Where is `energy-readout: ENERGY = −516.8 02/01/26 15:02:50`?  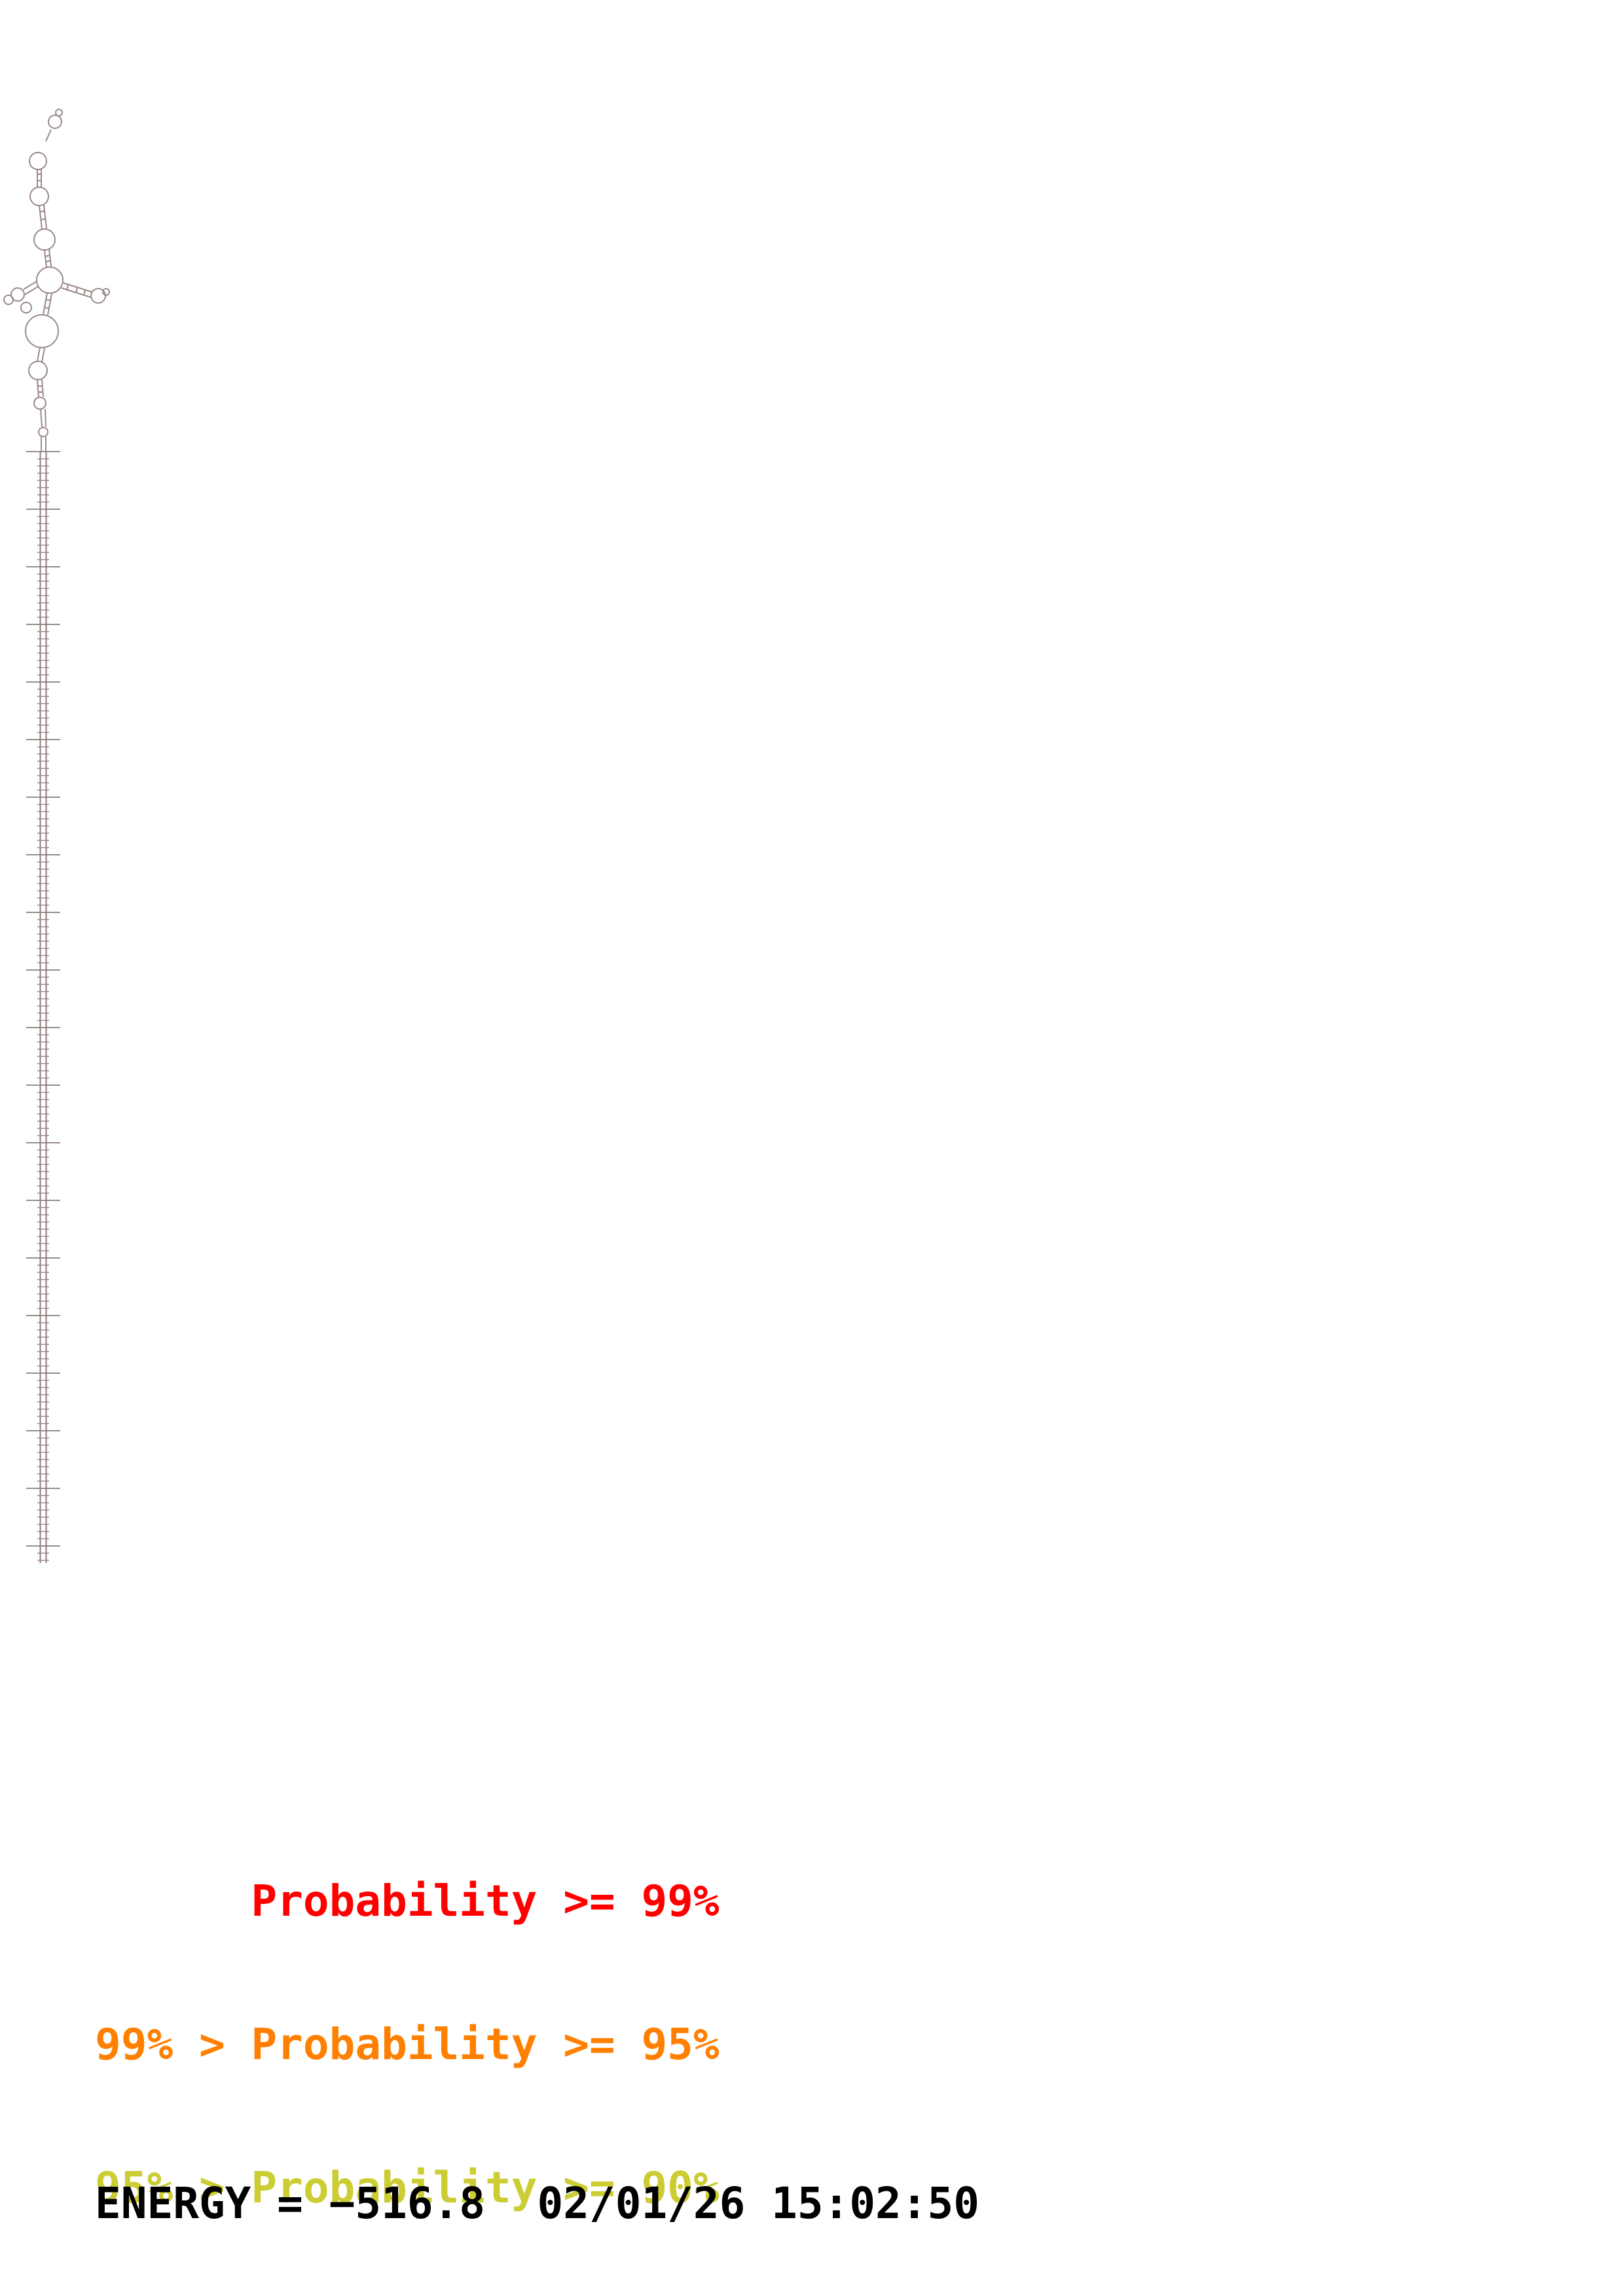 energy-readout: ENERGY = −516.8 02/01/26 15:02:50 is located at coordinates (537, 2203).